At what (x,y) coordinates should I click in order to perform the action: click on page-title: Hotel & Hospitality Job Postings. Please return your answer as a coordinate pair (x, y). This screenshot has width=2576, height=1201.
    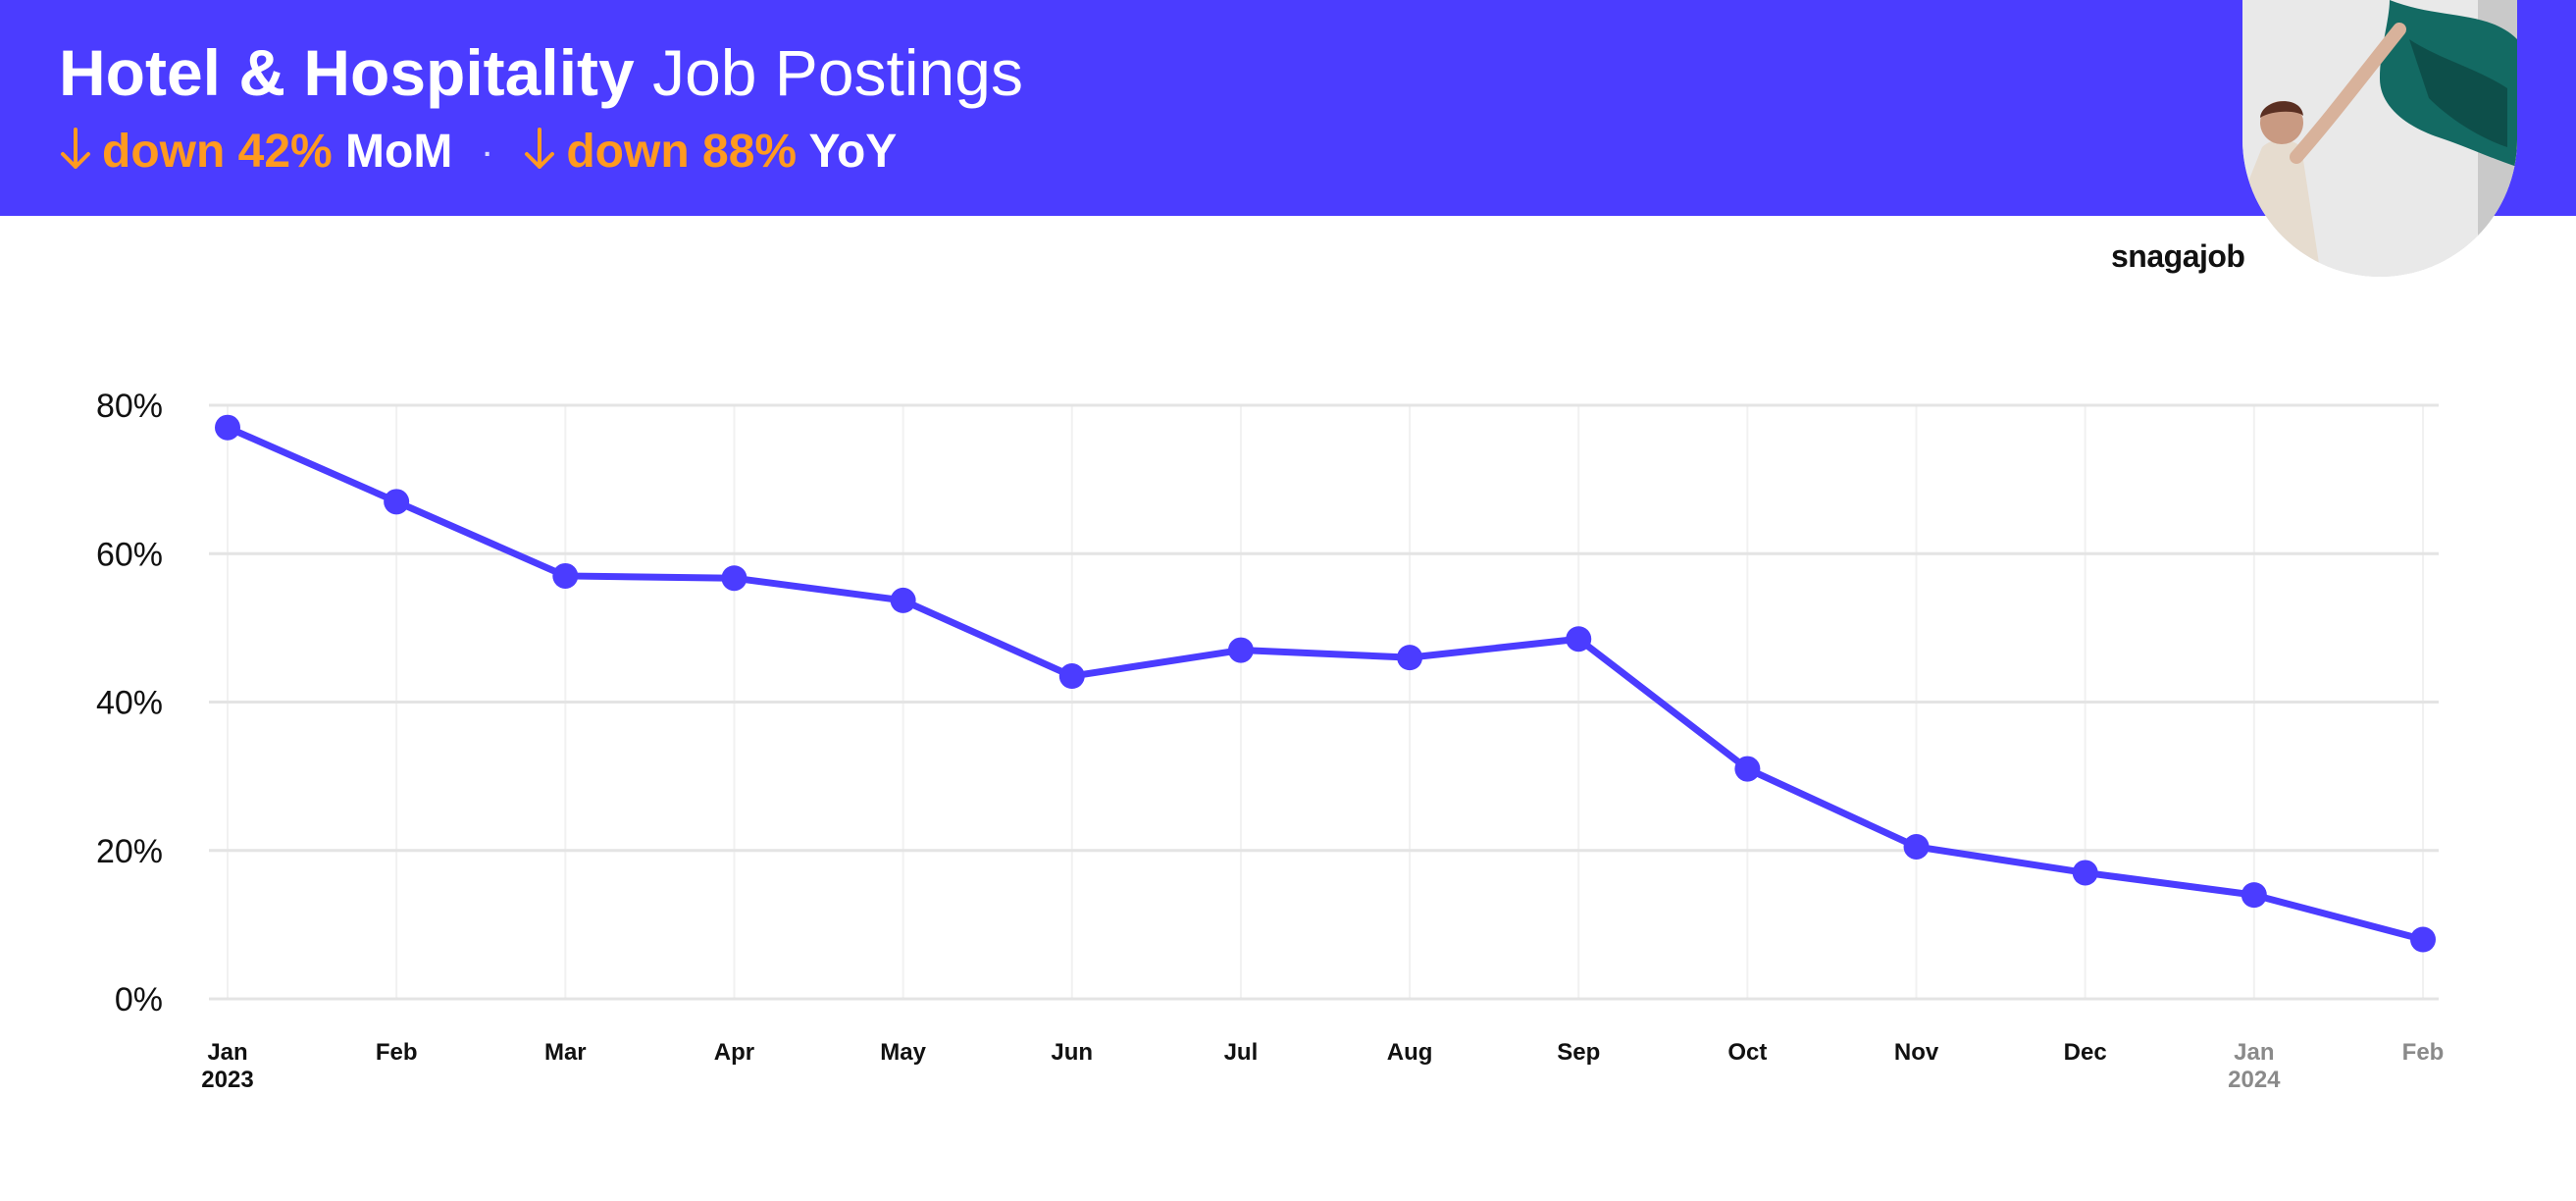
    Looking at the image, I should click on (541, 72).